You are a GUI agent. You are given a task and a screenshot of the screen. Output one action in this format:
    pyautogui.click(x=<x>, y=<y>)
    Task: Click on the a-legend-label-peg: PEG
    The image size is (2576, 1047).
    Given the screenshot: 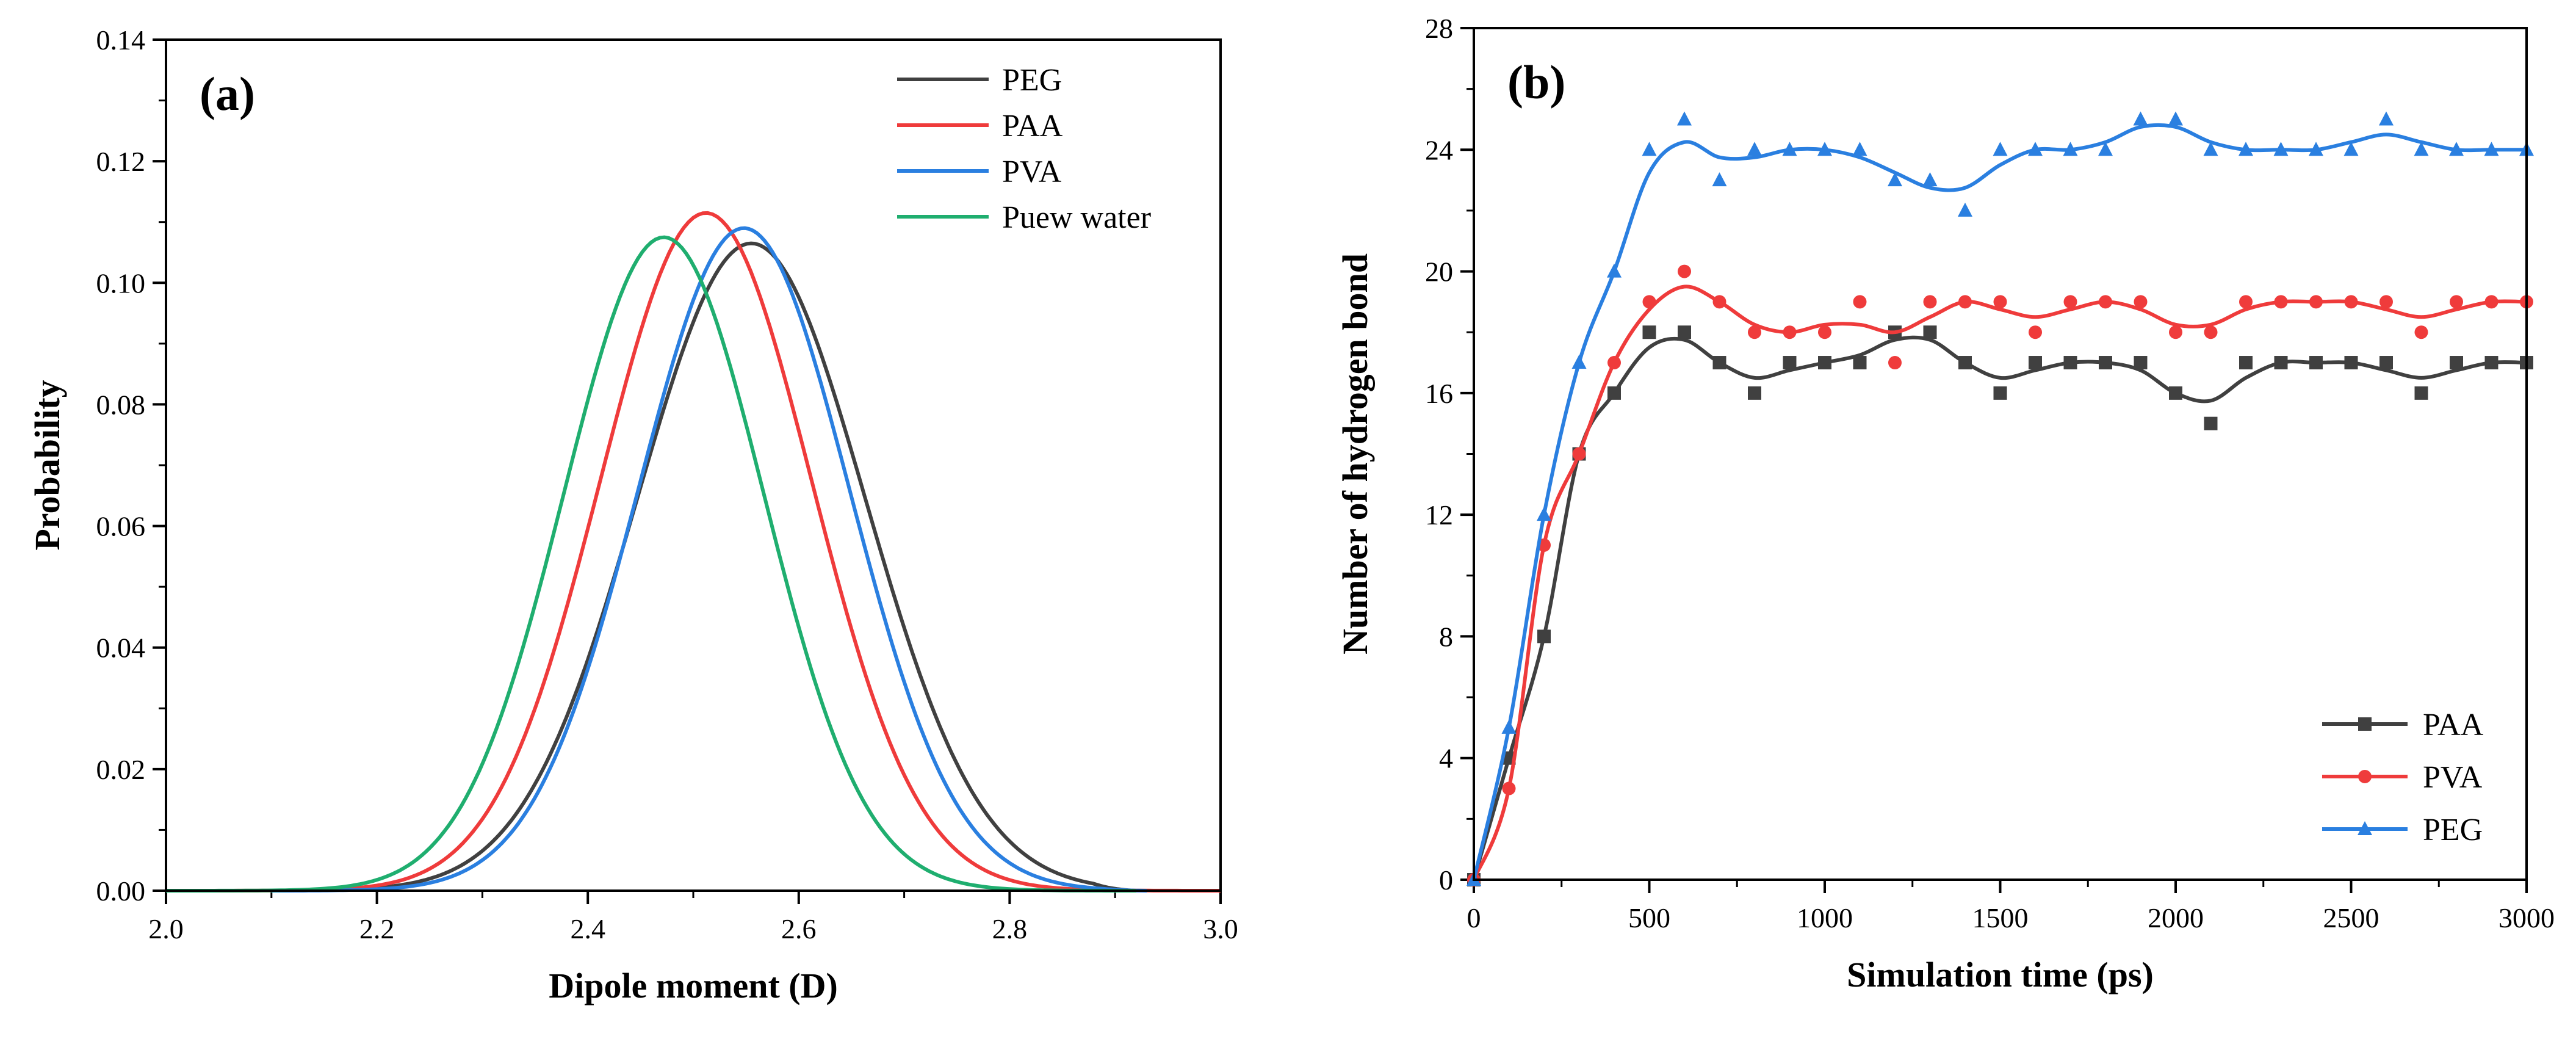 What is the action you would take?
    pyautogui.click(x=1032, y=80)
    